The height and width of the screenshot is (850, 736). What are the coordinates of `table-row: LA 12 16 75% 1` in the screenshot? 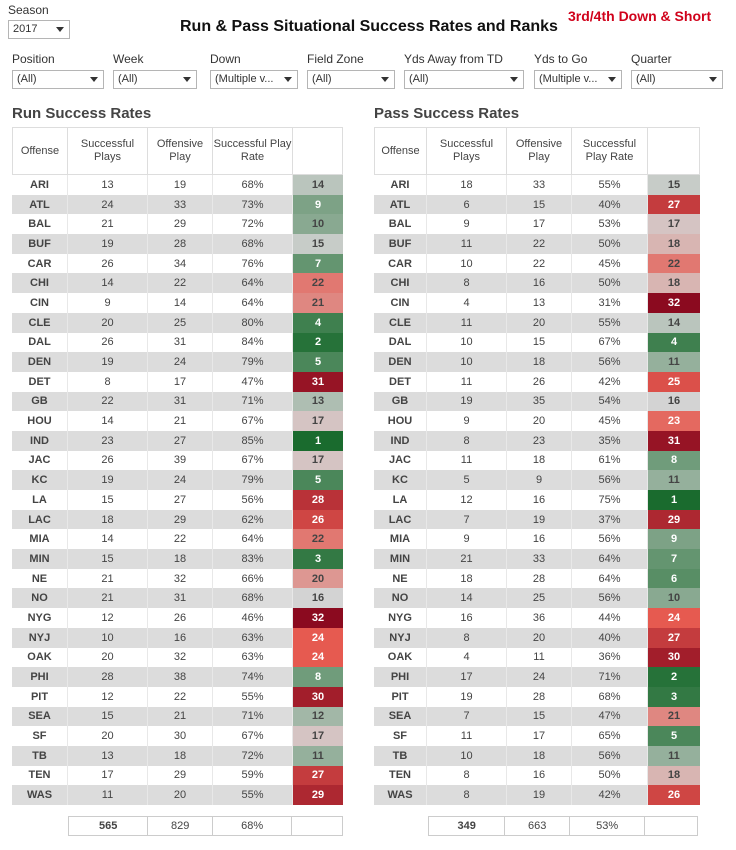 It's located at (537, 500).